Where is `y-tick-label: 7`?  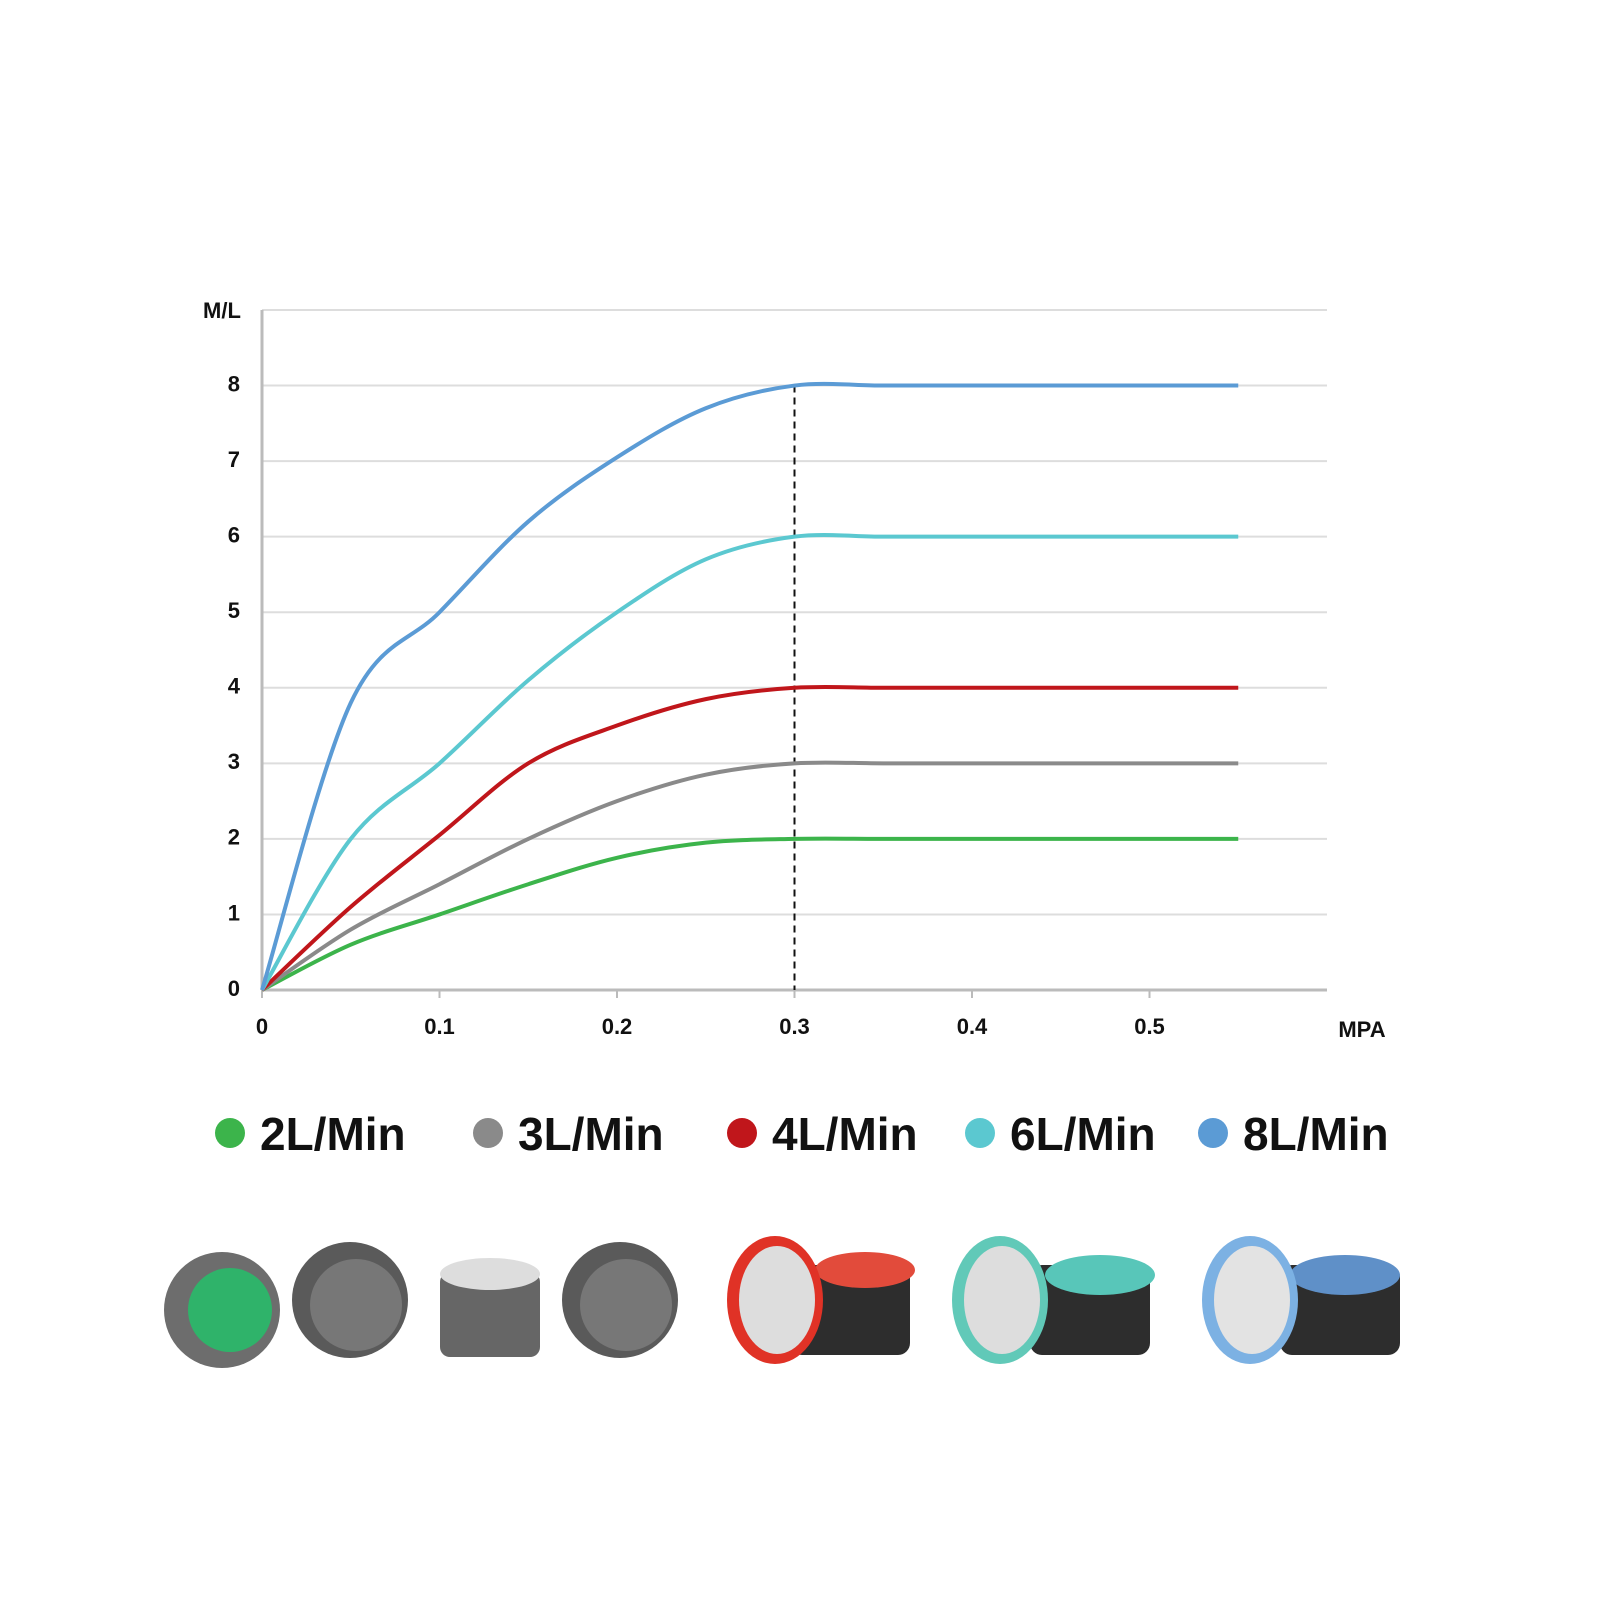 y-tick-label: 7 is located at coordinates (234, 459).